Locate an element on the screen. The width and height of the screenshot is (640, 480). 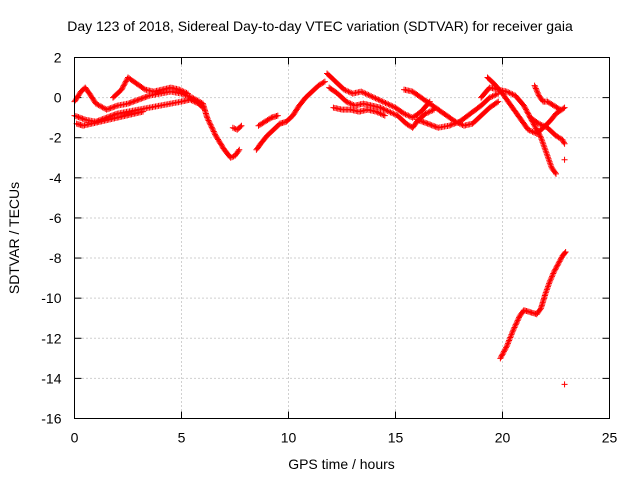
series-track-j is located at coordinates (359, 111).